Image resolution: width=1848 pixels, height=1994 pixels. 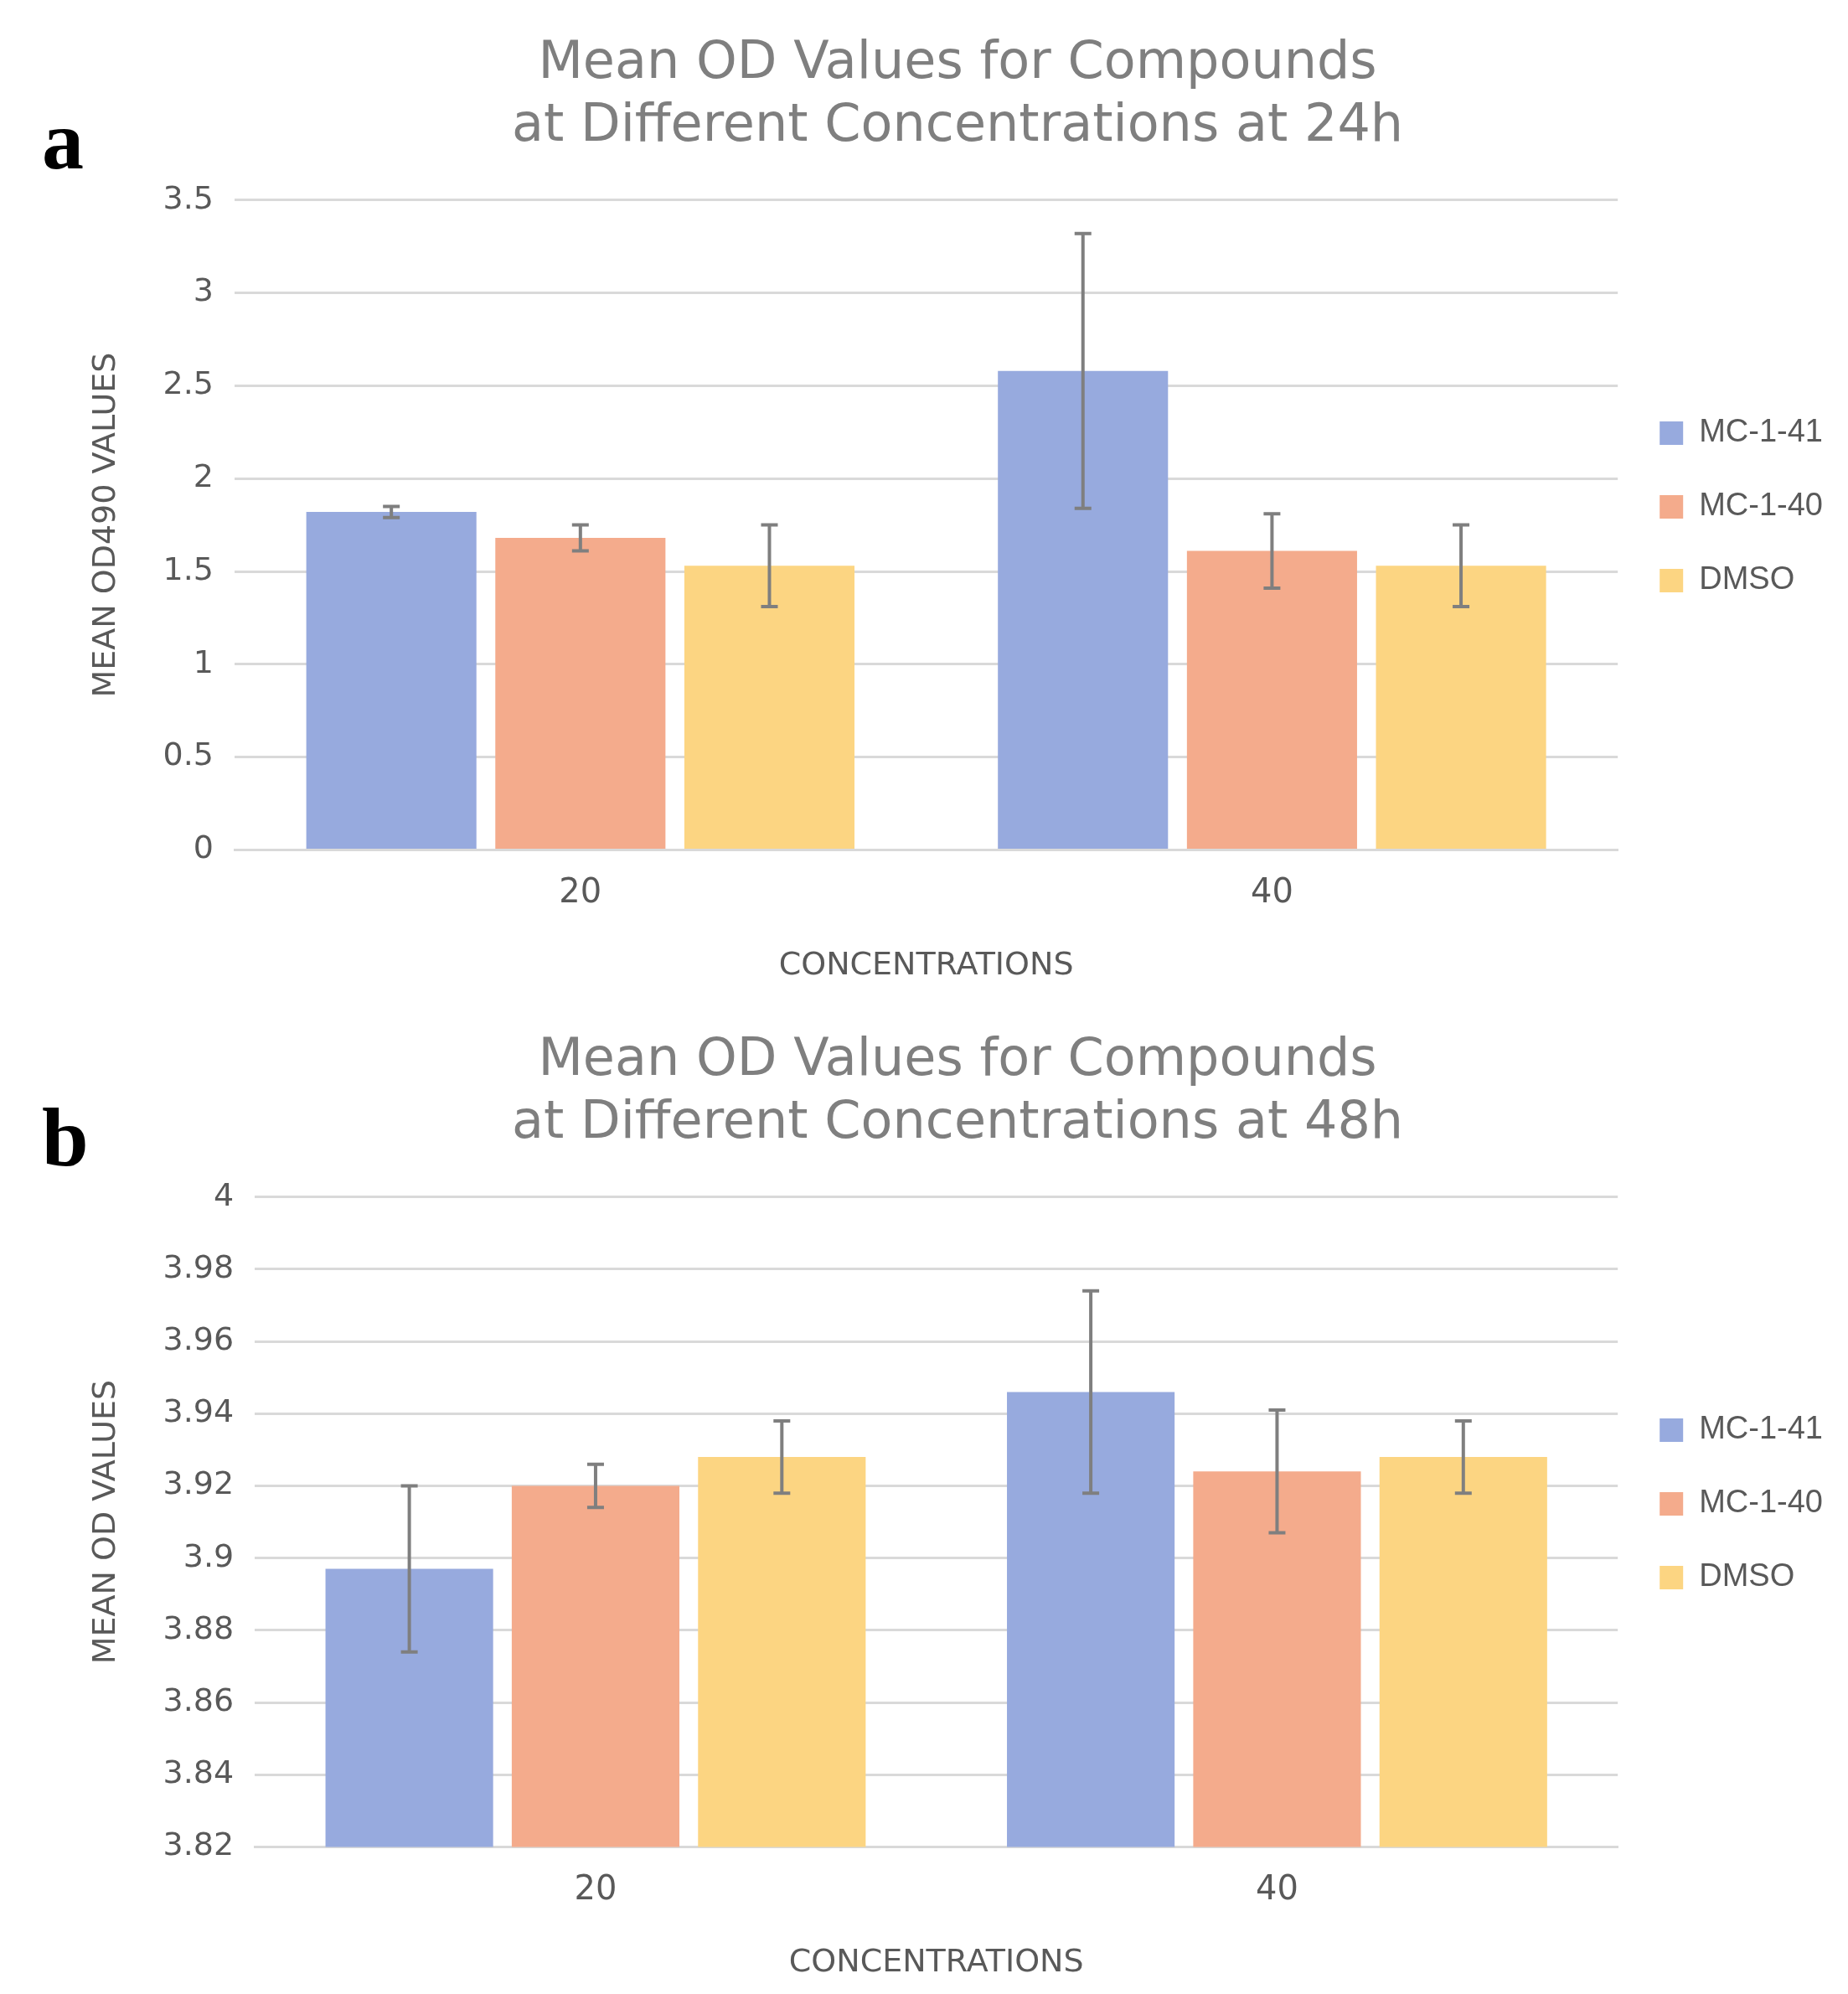 What do you see at coordinates (204, 847) in the screenshot?
I see `y-tick-label: 0` at bounding box center [204, 847].